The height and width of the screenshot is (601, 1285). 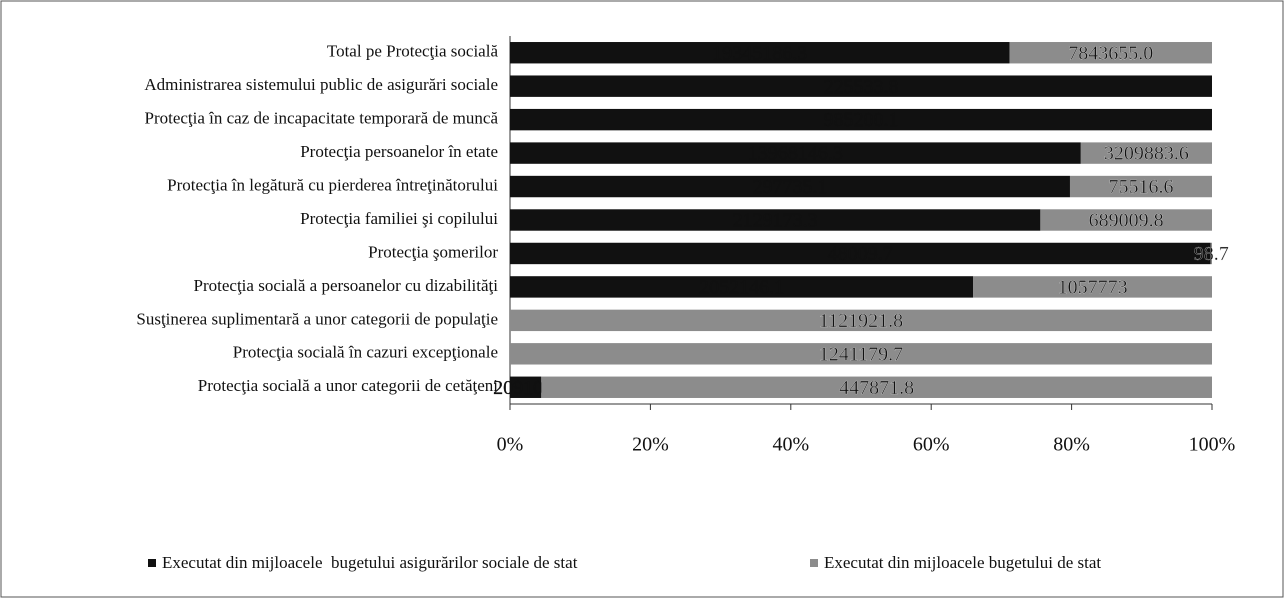 I want to click on x-tick-label: 0%, so click(x=510, y=445).